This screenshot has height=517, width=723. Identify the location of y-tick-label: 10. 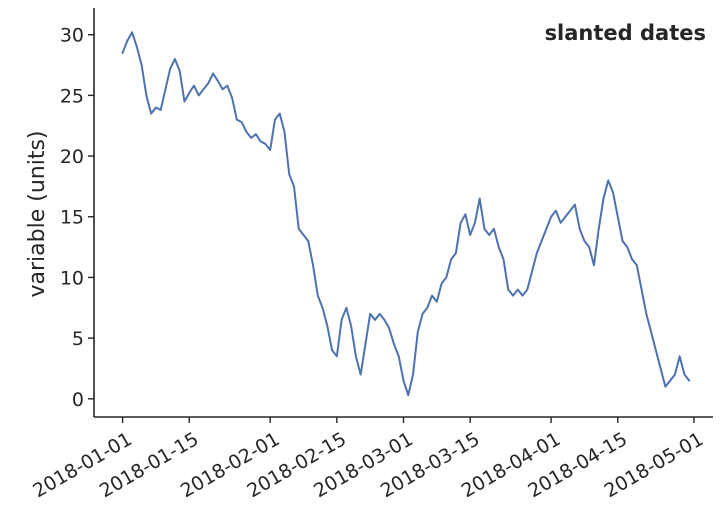
(72, 278).